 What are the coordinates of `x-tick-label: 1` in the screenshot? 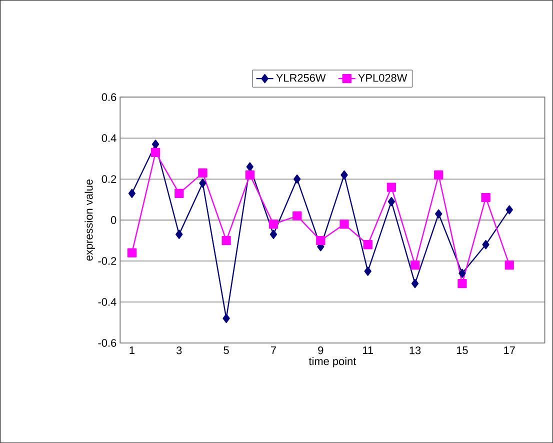 It's located at (132, 350).